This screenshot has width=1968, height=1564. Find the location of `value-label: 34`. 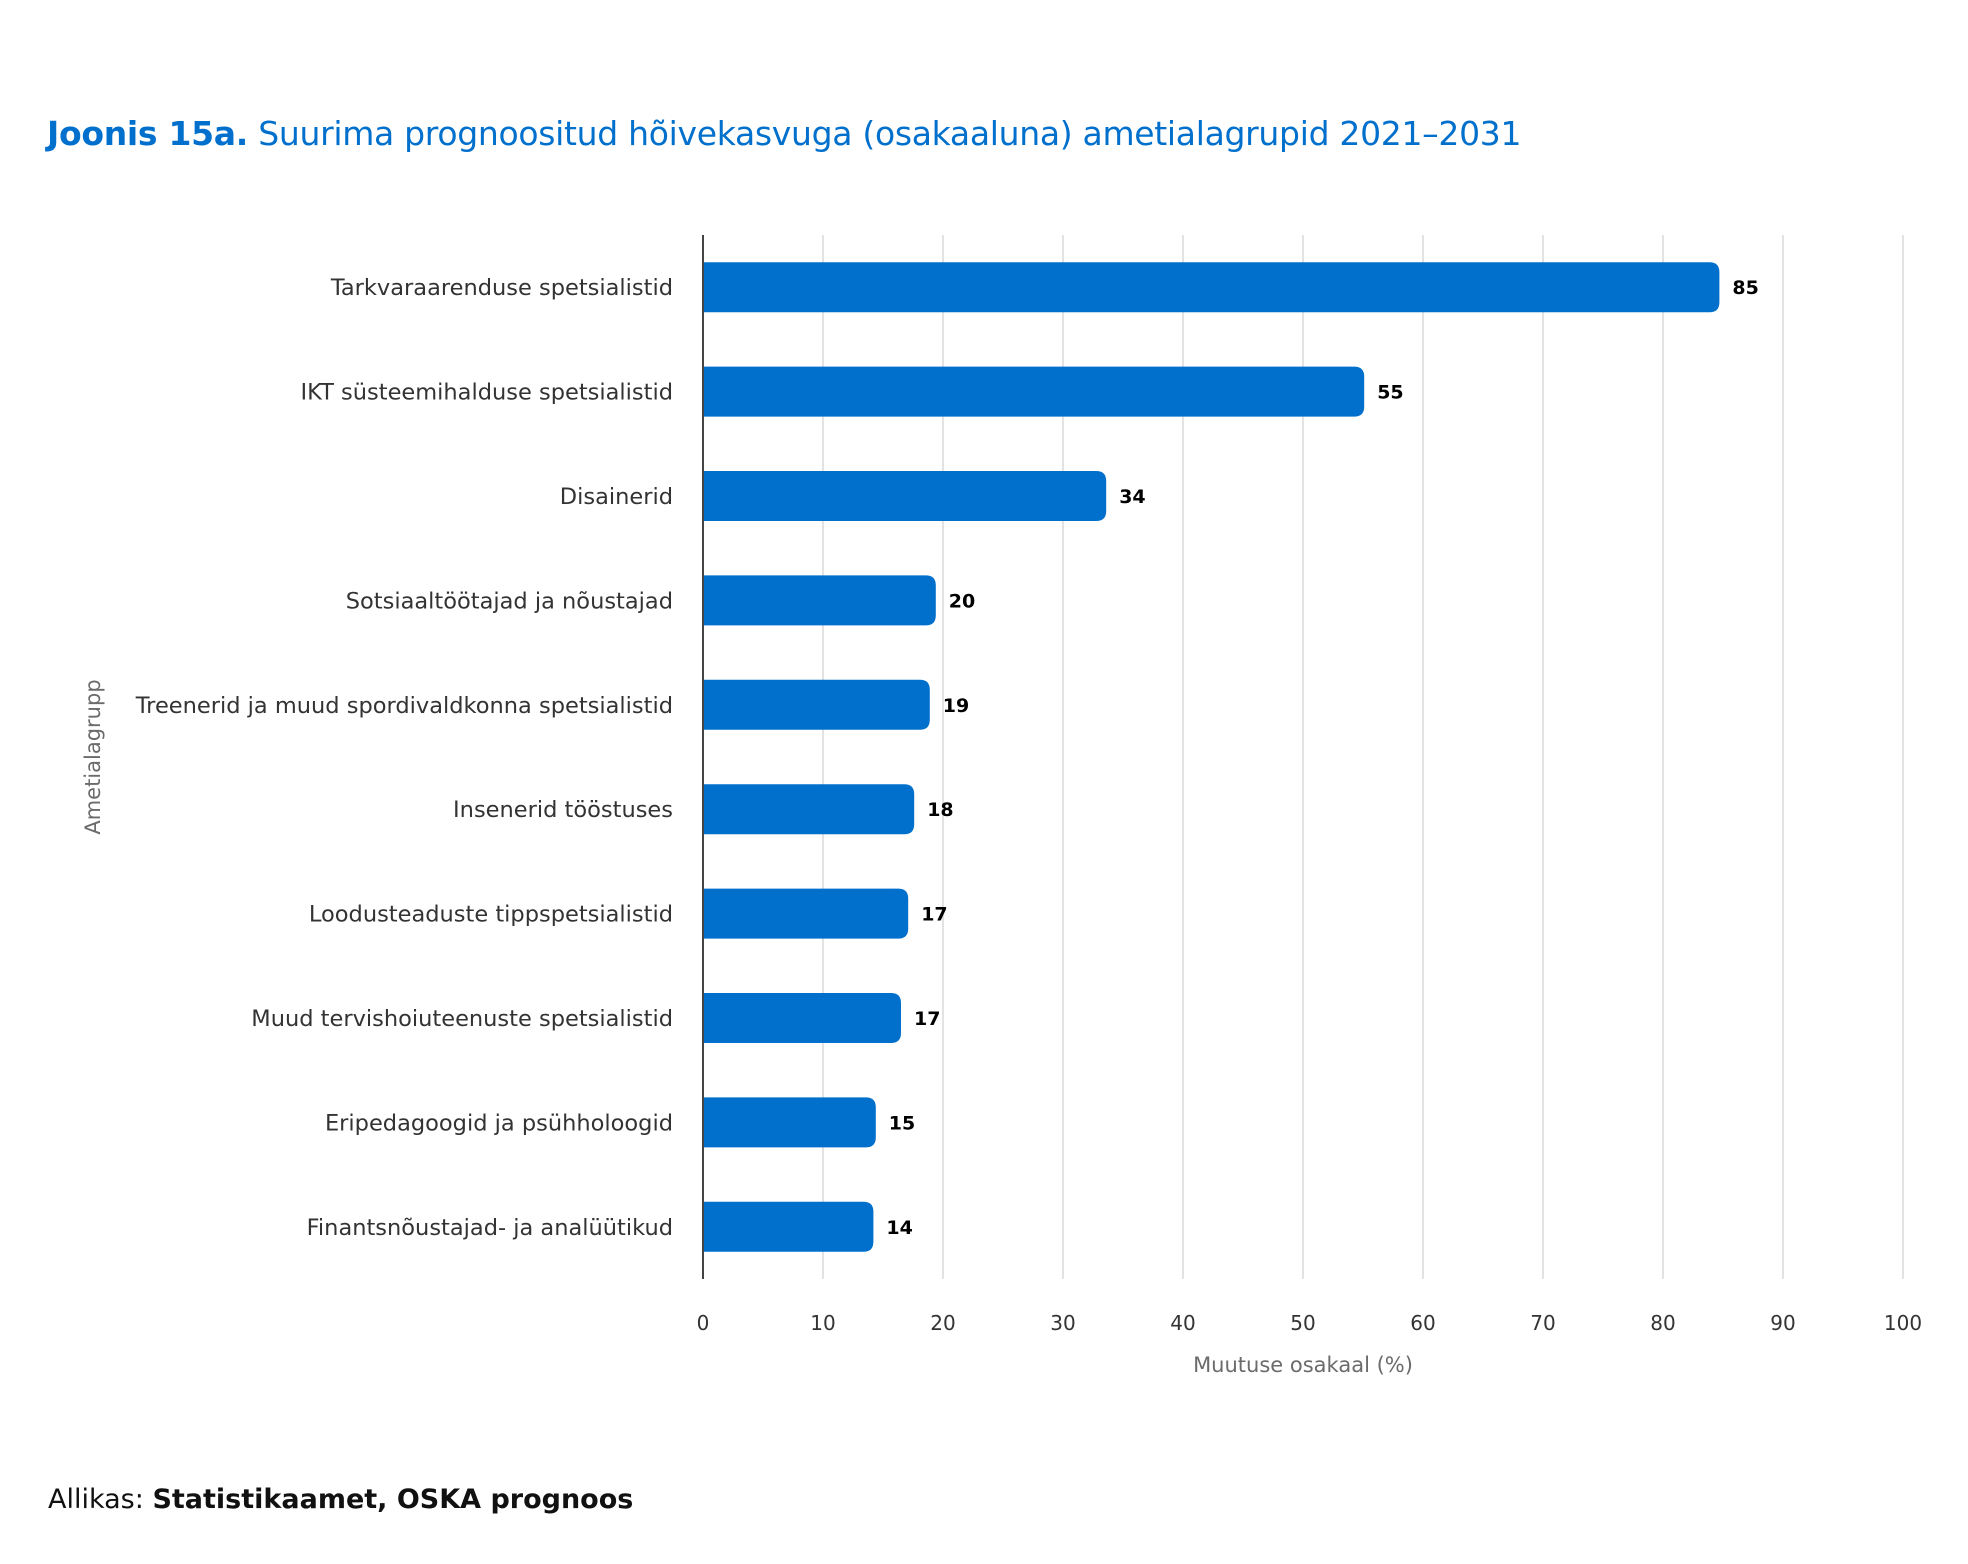

value-label: 34 is located at coordinates (1132, 497).